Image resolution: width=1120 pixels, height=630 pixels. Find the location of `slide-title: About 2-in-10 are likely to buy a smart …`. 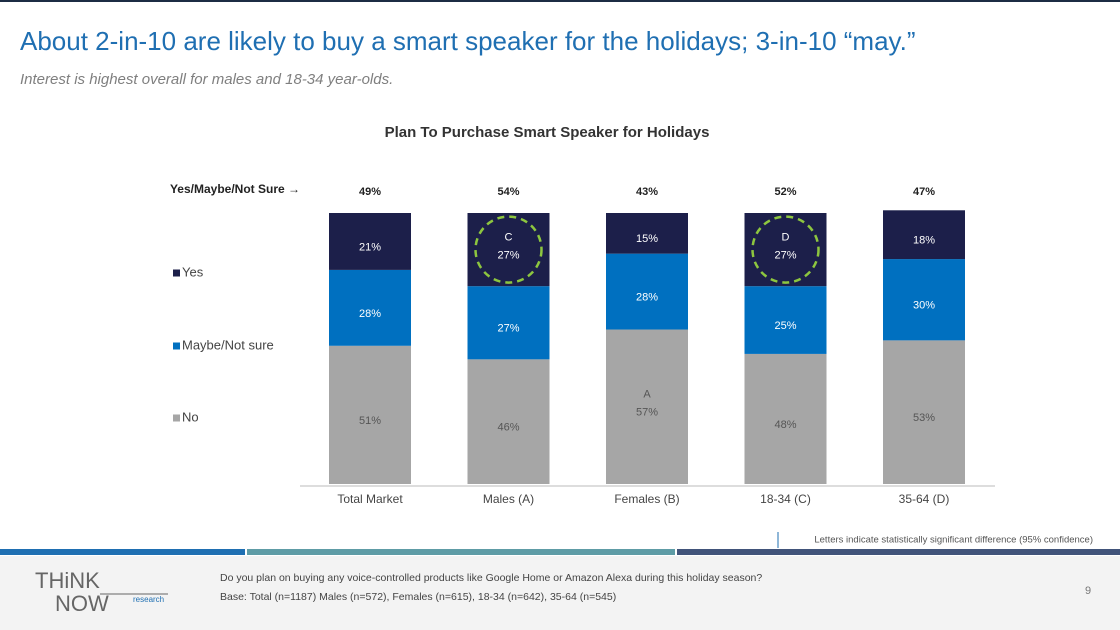

slide-title: About 2-in-10 are likely to buy a smart … is located at coordinates (467, 41).